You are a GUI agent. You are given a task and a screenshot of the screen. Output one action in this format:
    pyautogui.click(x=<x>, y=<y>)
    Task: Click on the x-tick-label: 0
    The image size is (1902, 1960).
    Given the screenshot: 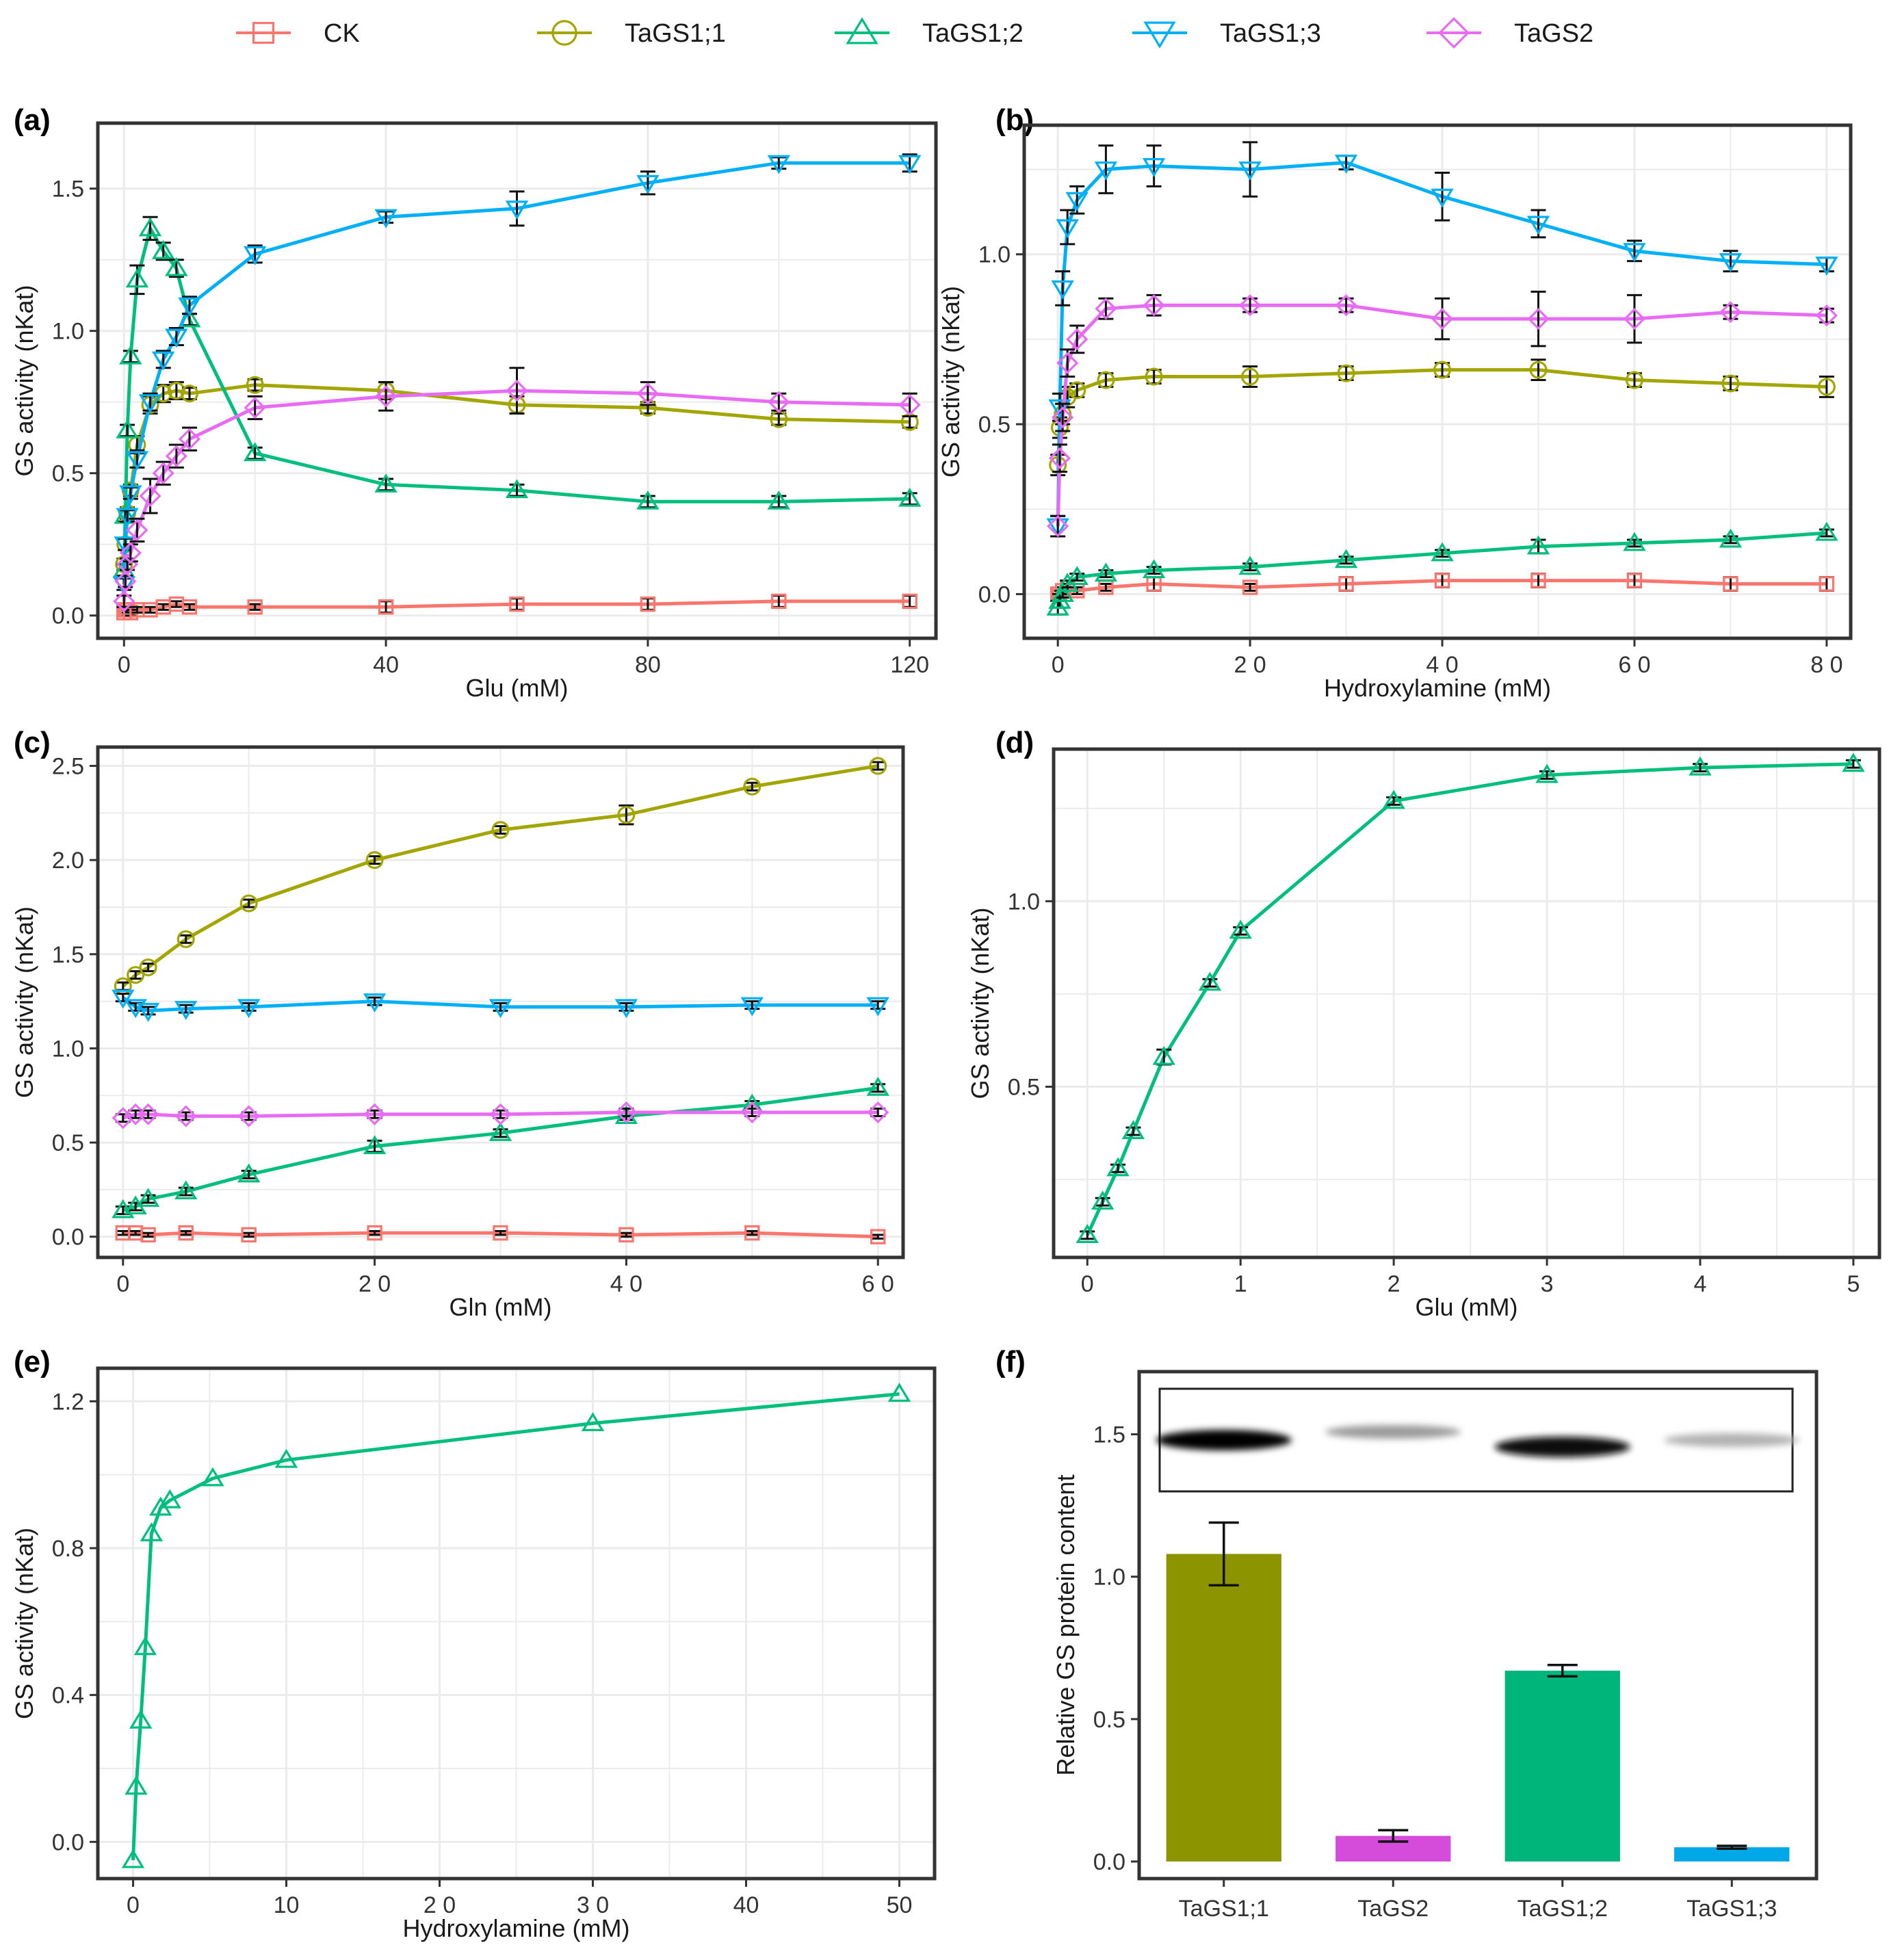 What is the action you would take?
    pyautogui.click(x=123, y=1284)
    